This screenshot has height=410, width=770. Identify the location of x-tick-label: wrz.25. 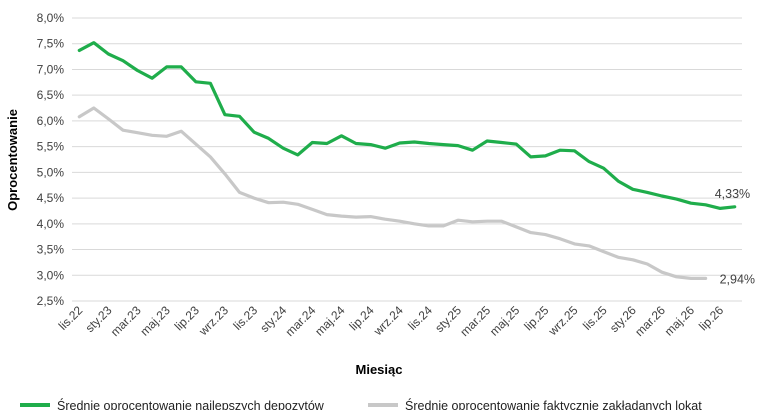
(563, 321).